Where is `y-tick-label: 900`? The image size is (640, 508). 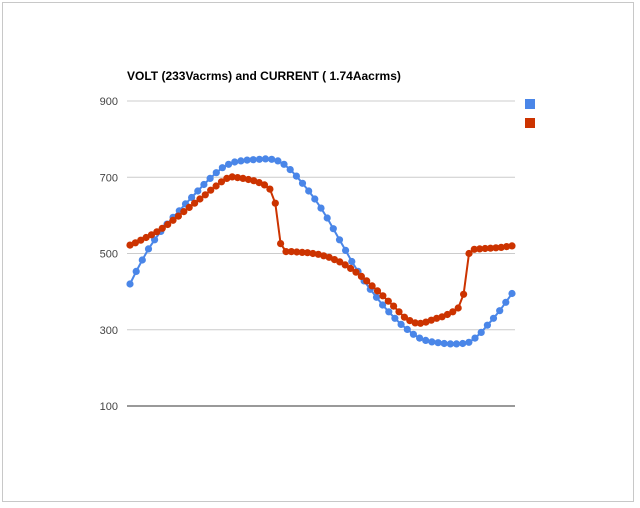 y-tick-label: 900 is located at coordinates (109, 102).